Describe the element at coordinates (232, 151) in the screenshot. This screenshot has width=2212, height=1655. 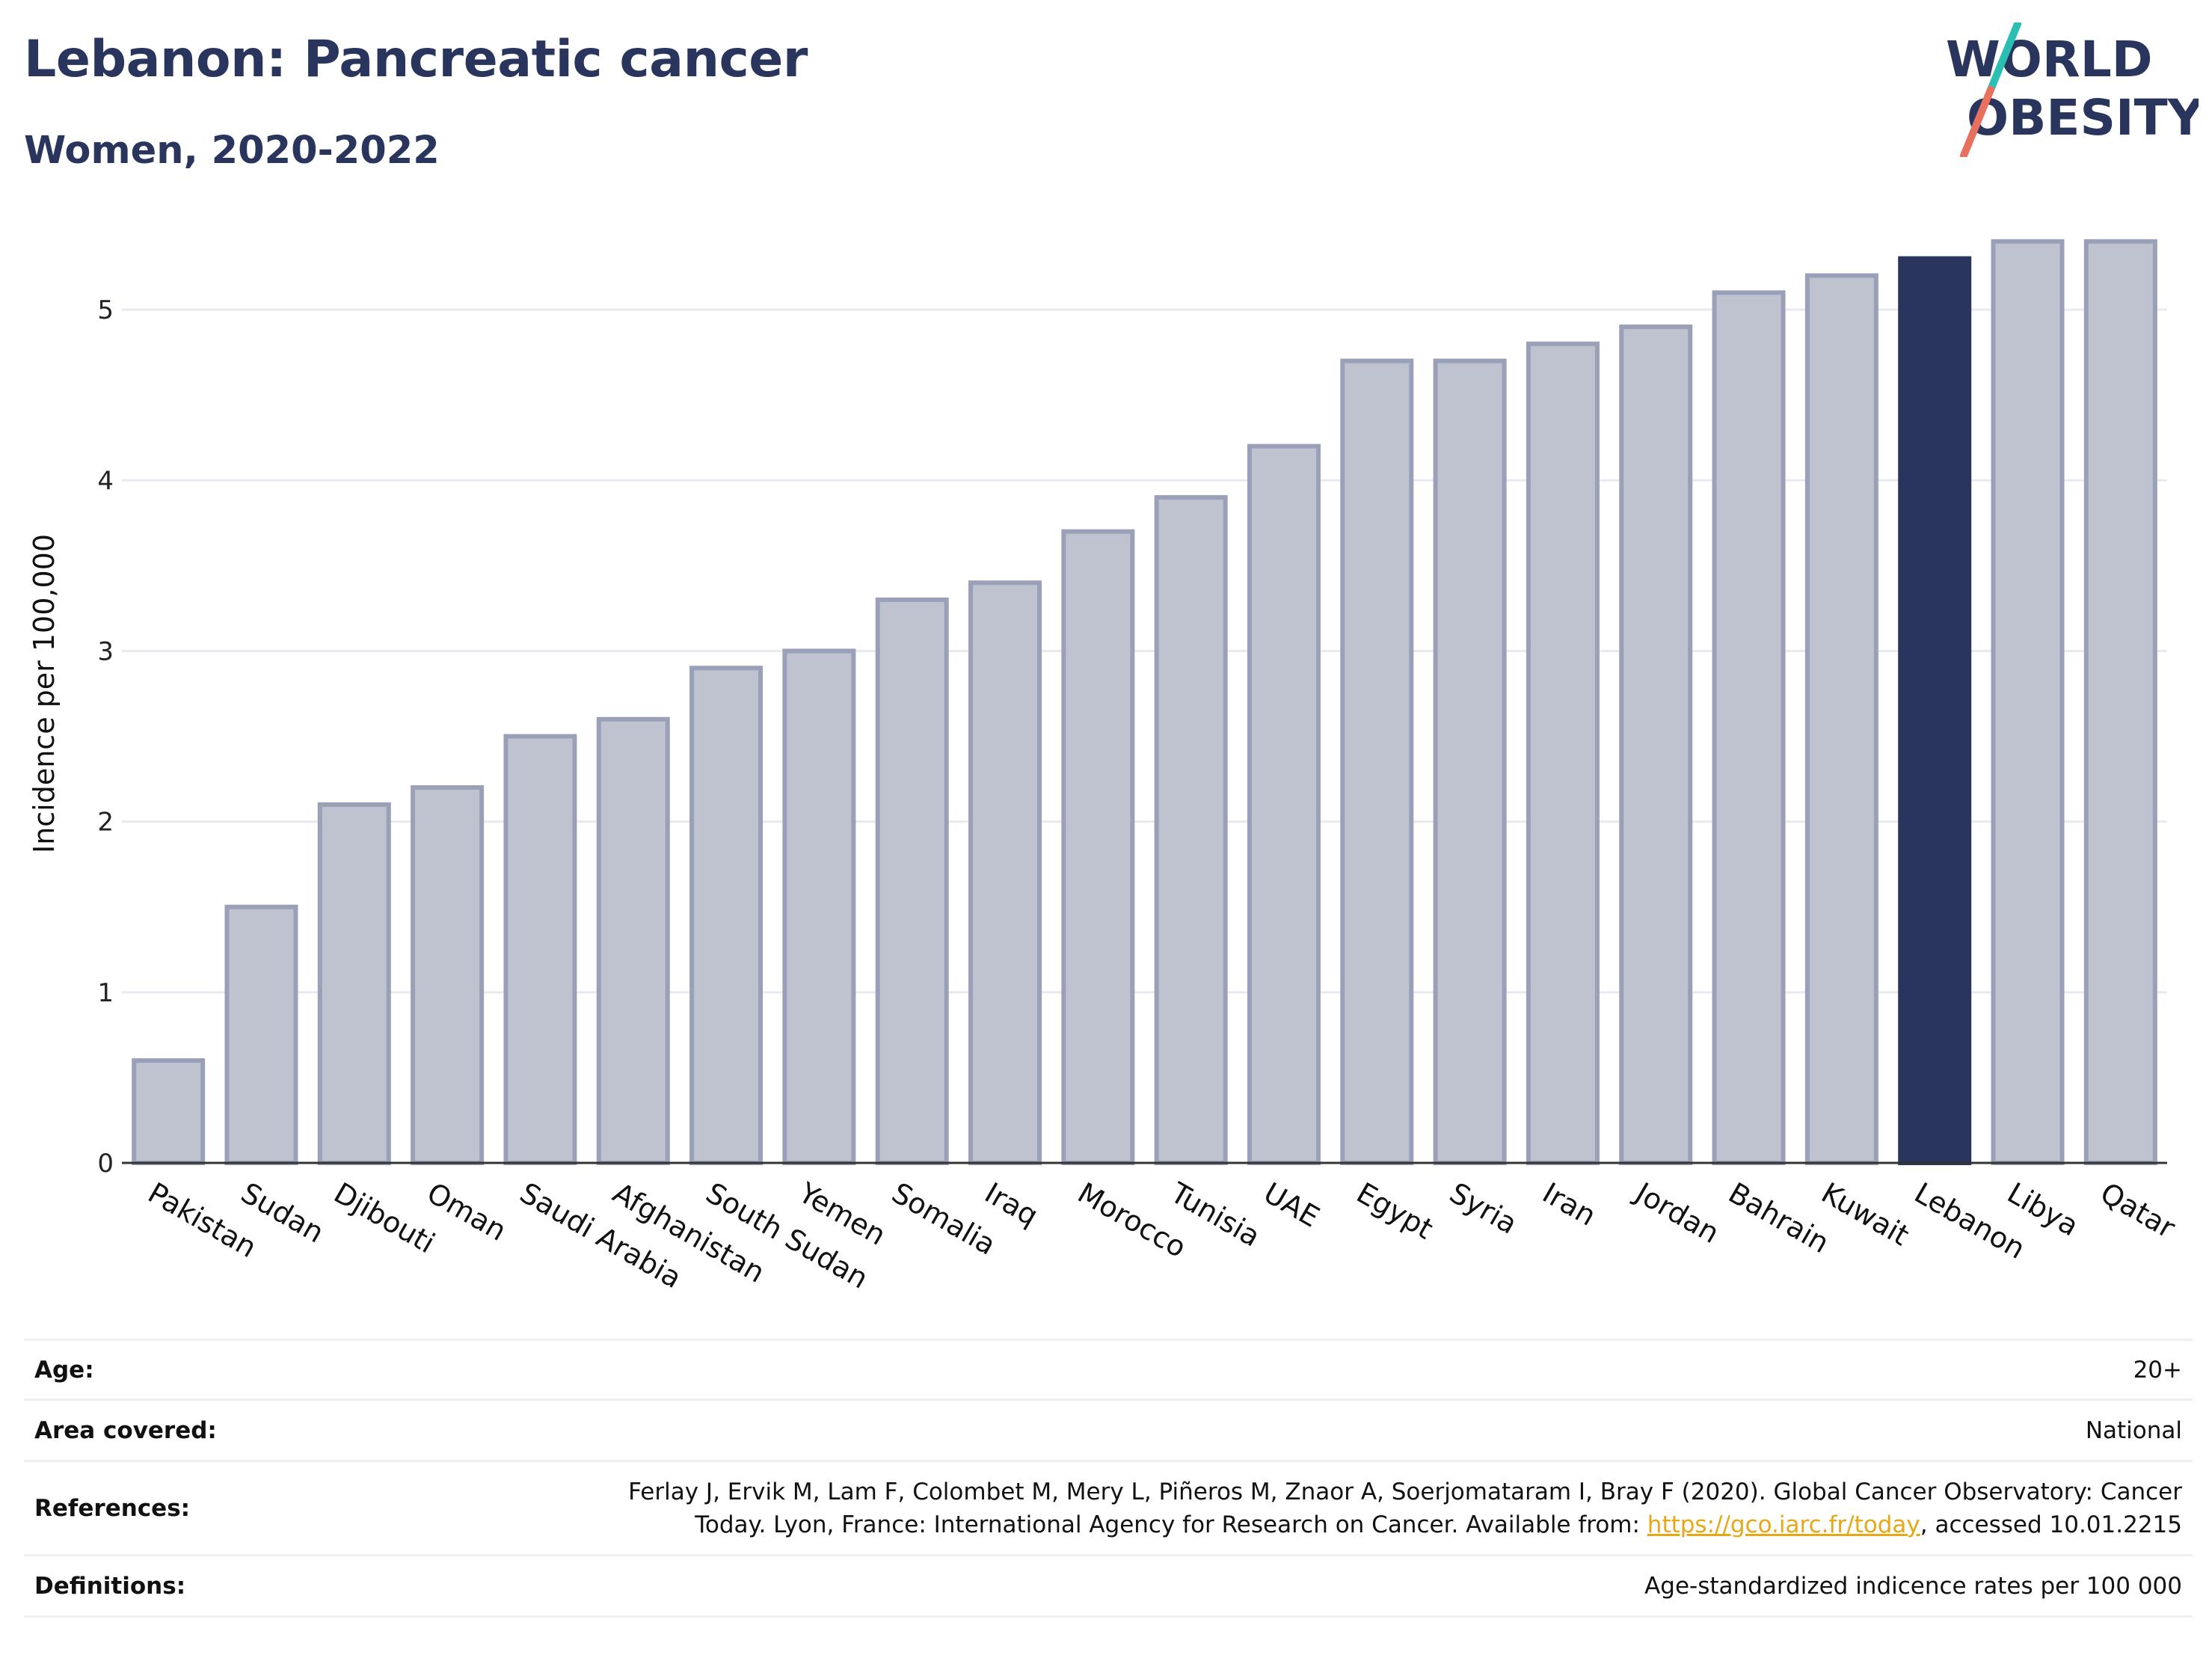
I see `chart-subtitle: Women, 2020-2022` at that location.